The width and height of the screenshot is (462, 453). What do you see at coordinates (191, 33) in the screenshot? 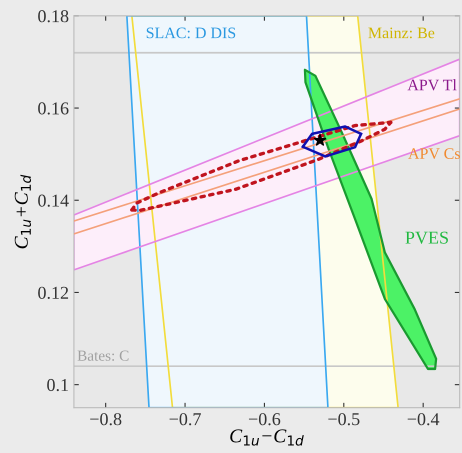
I see `annotation: SLAC: D DIS` at bounding box center [191, 33].